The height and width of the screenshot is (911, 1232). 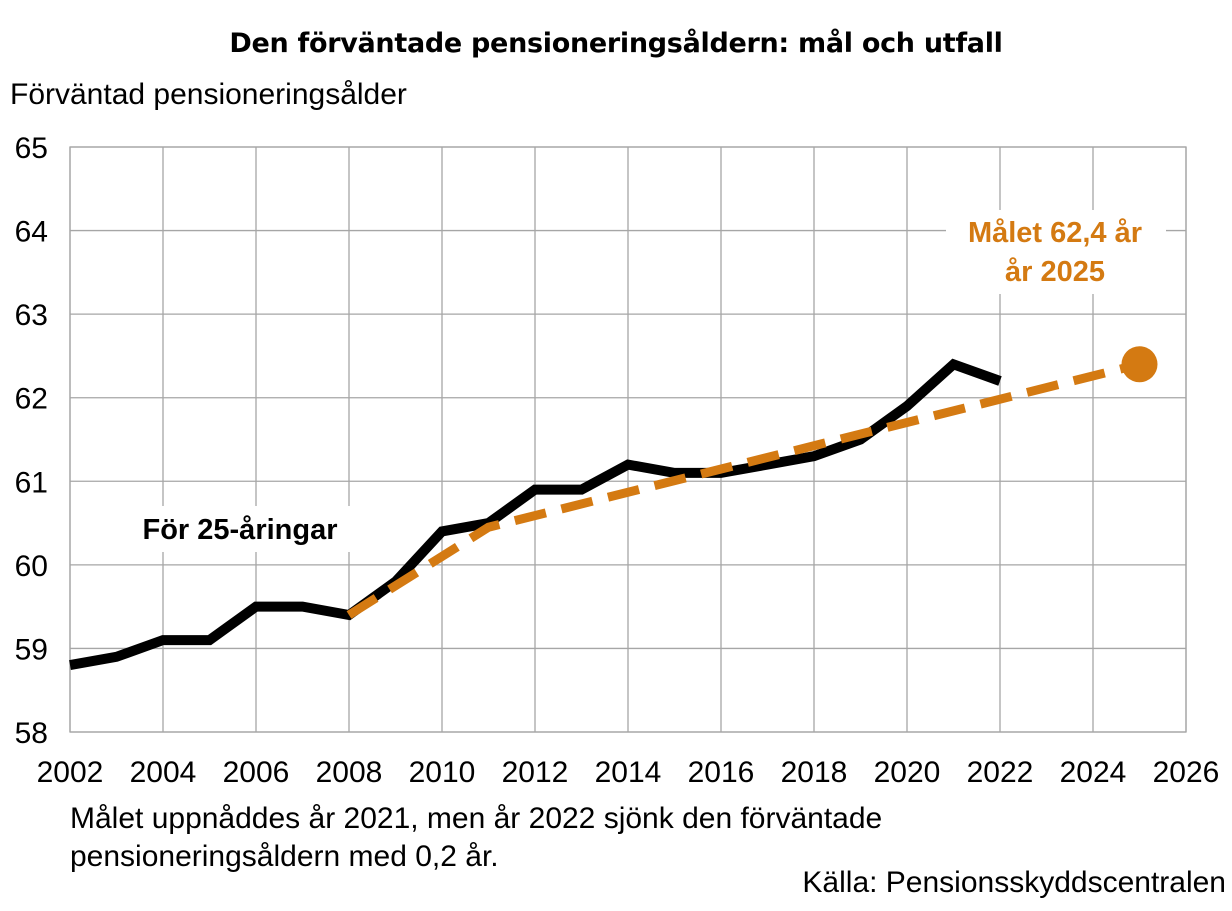 What do you see at coordinates (208, 94) in the screenshot?
I see `y-axis-label: Förväntad pensioneringsålder` at bounding box center [208, 94].